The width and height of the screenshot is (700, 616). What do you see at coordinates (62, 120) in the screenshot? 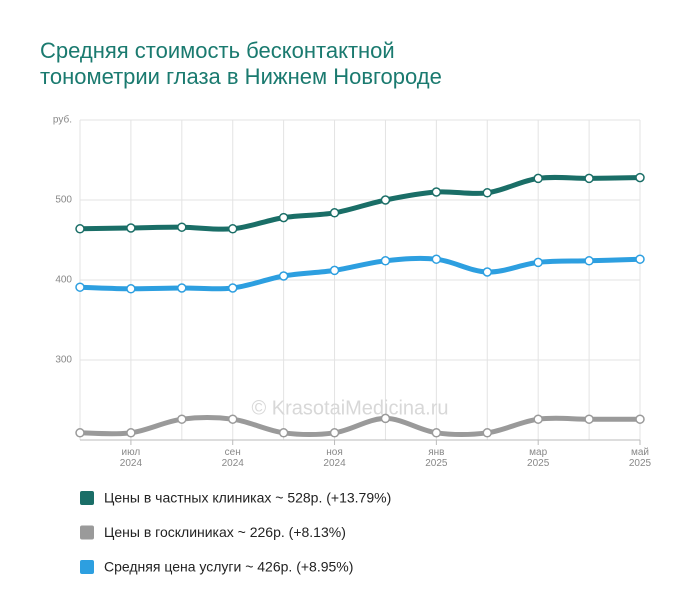
I see `y-unit: руб.` at bounding box center [62, 120].